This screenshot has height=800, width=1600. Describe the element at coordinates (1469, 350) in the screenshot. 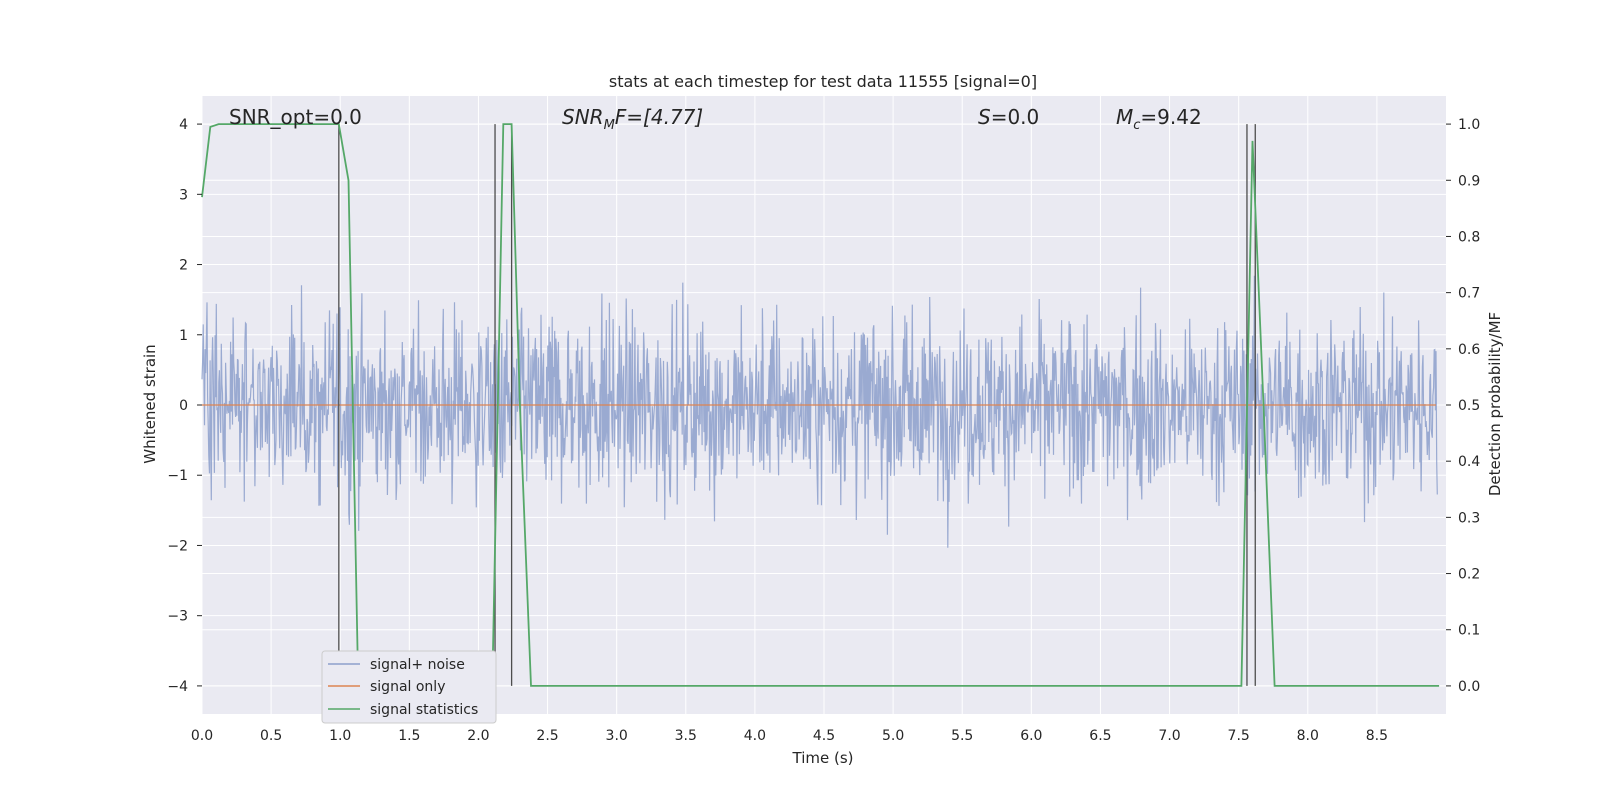

I see `y-tick-label-right: 0.6` at that location.